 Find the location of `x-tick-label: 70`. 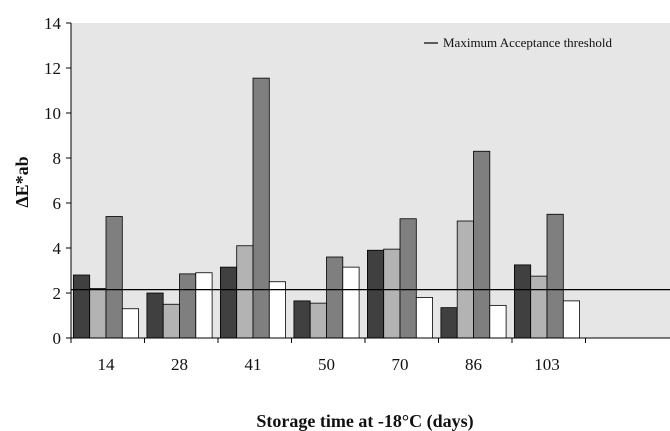

x-tick-label: 70 is located at coordinates (400, 364).